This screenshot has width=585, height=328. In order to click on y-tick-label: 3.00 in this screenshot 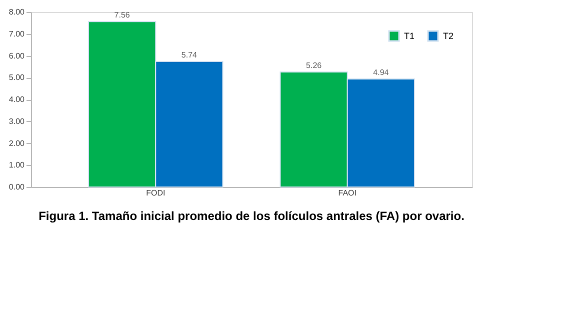, I will do `click(17, 121)`.